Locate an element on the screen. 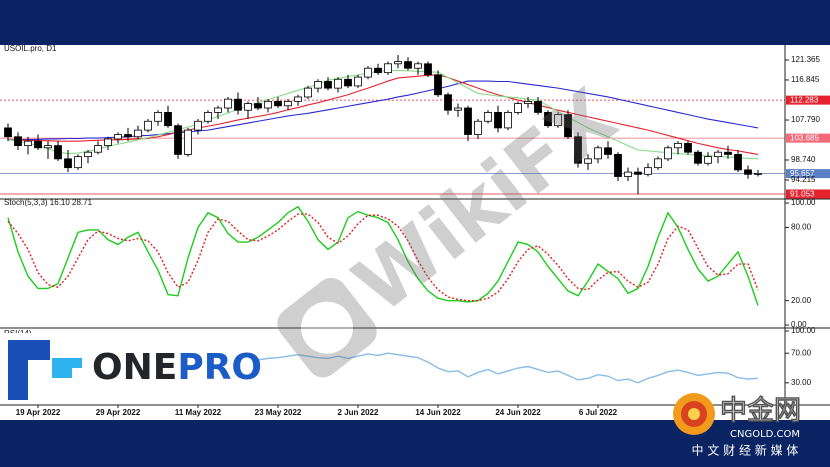  x-tick-label: 24 Jun 2022 is located at coordinates (518, 412).